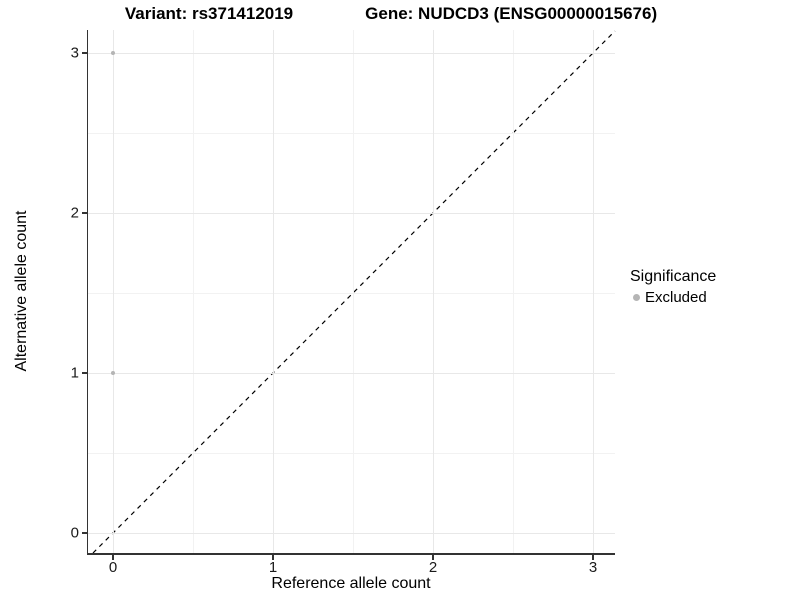 The height and width of the screenshot is (600, 800). What do you see at coordinates (511, 13) in the screenshot?
I see `plot-title-gene: Gene: NUDCD3 (ENSG00000015676)` at bounding box center [511, 13].